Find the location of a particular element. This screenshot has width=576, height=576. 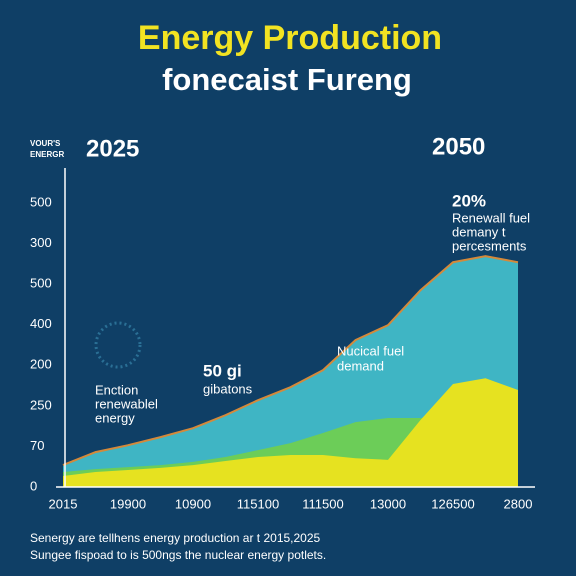

y-tick-label: 400 is located at coordinates (41, 323).